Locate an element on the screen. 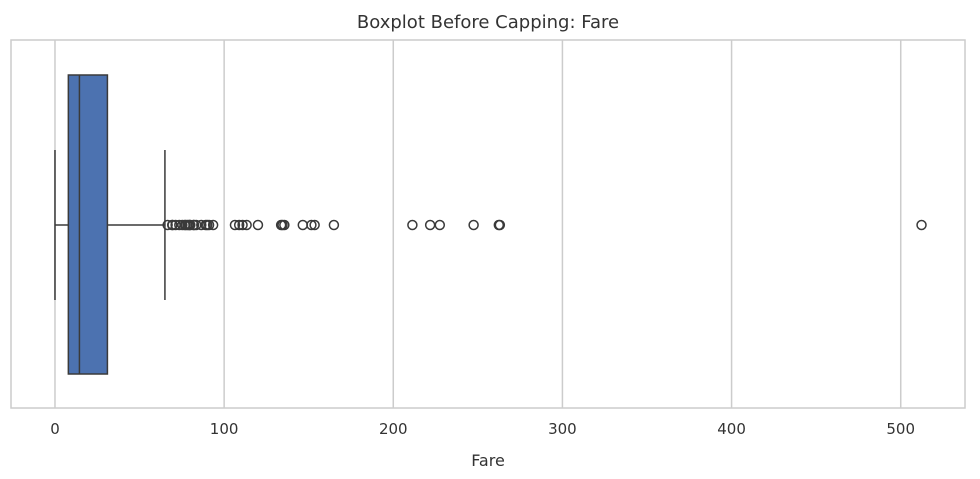 The width and height of the screenshot is (980, 479). x-tick-label: 500 is located at coordinates (900, 429).